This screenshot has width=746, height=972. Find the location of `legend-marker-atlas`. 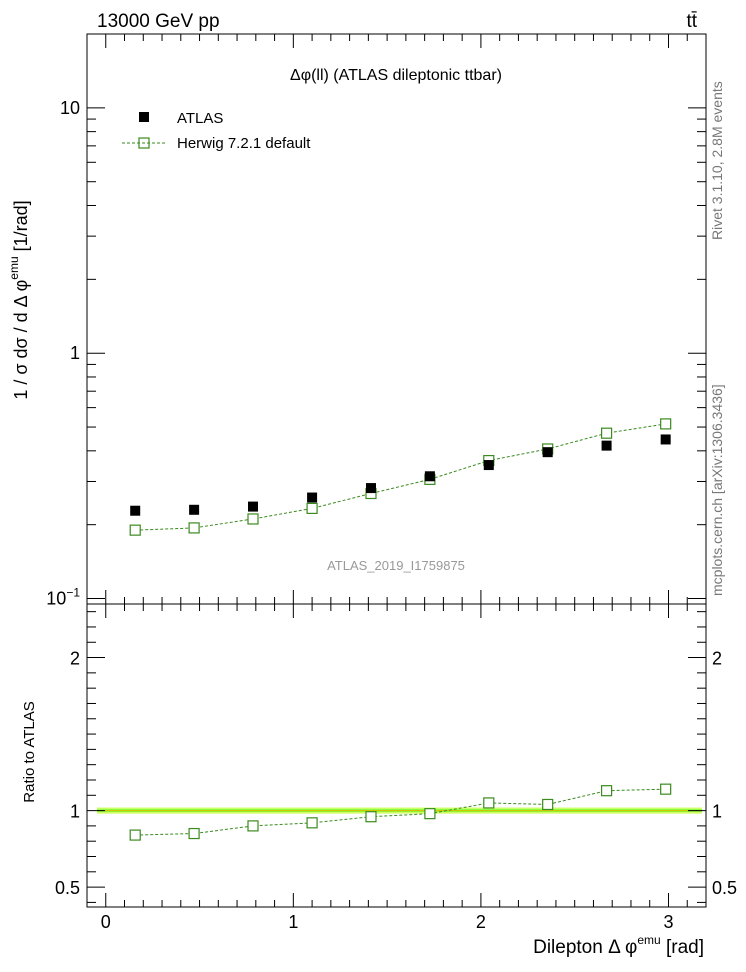

legend-marker-atlas is located at coordinates (144, 117).